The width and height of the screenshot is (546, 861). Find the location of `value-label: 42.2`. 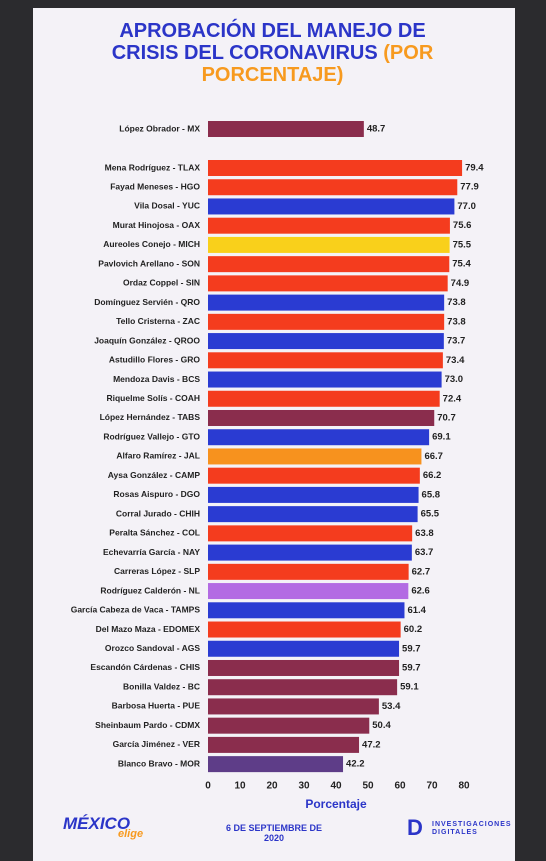

value-label: 42.2 is located at coordinates (355, 764).